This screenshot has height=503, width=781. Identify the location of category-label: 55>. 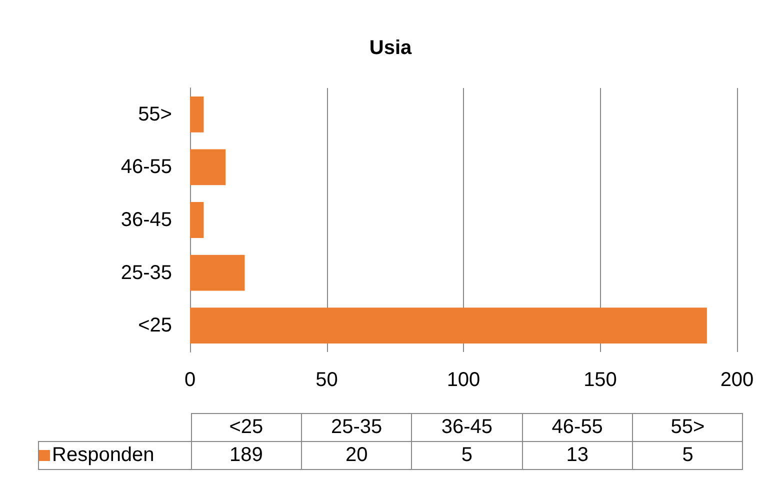
(687, 428).